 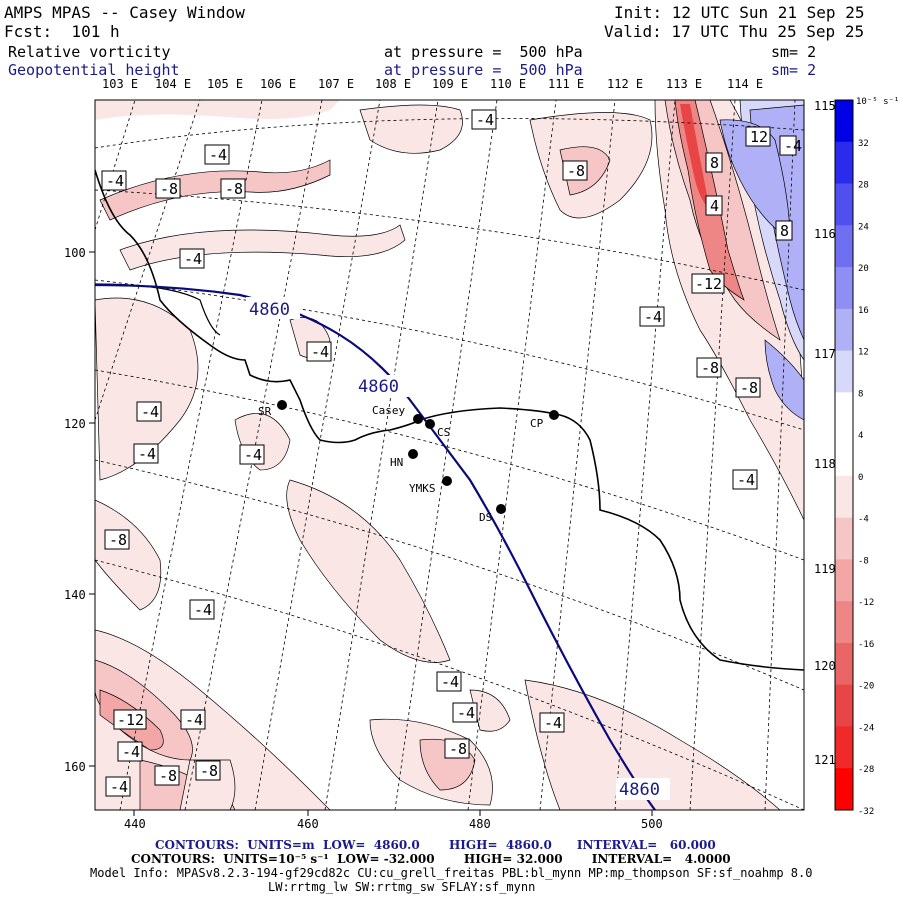 I want to click on station-label: Casey, so click(x=388, y=410).